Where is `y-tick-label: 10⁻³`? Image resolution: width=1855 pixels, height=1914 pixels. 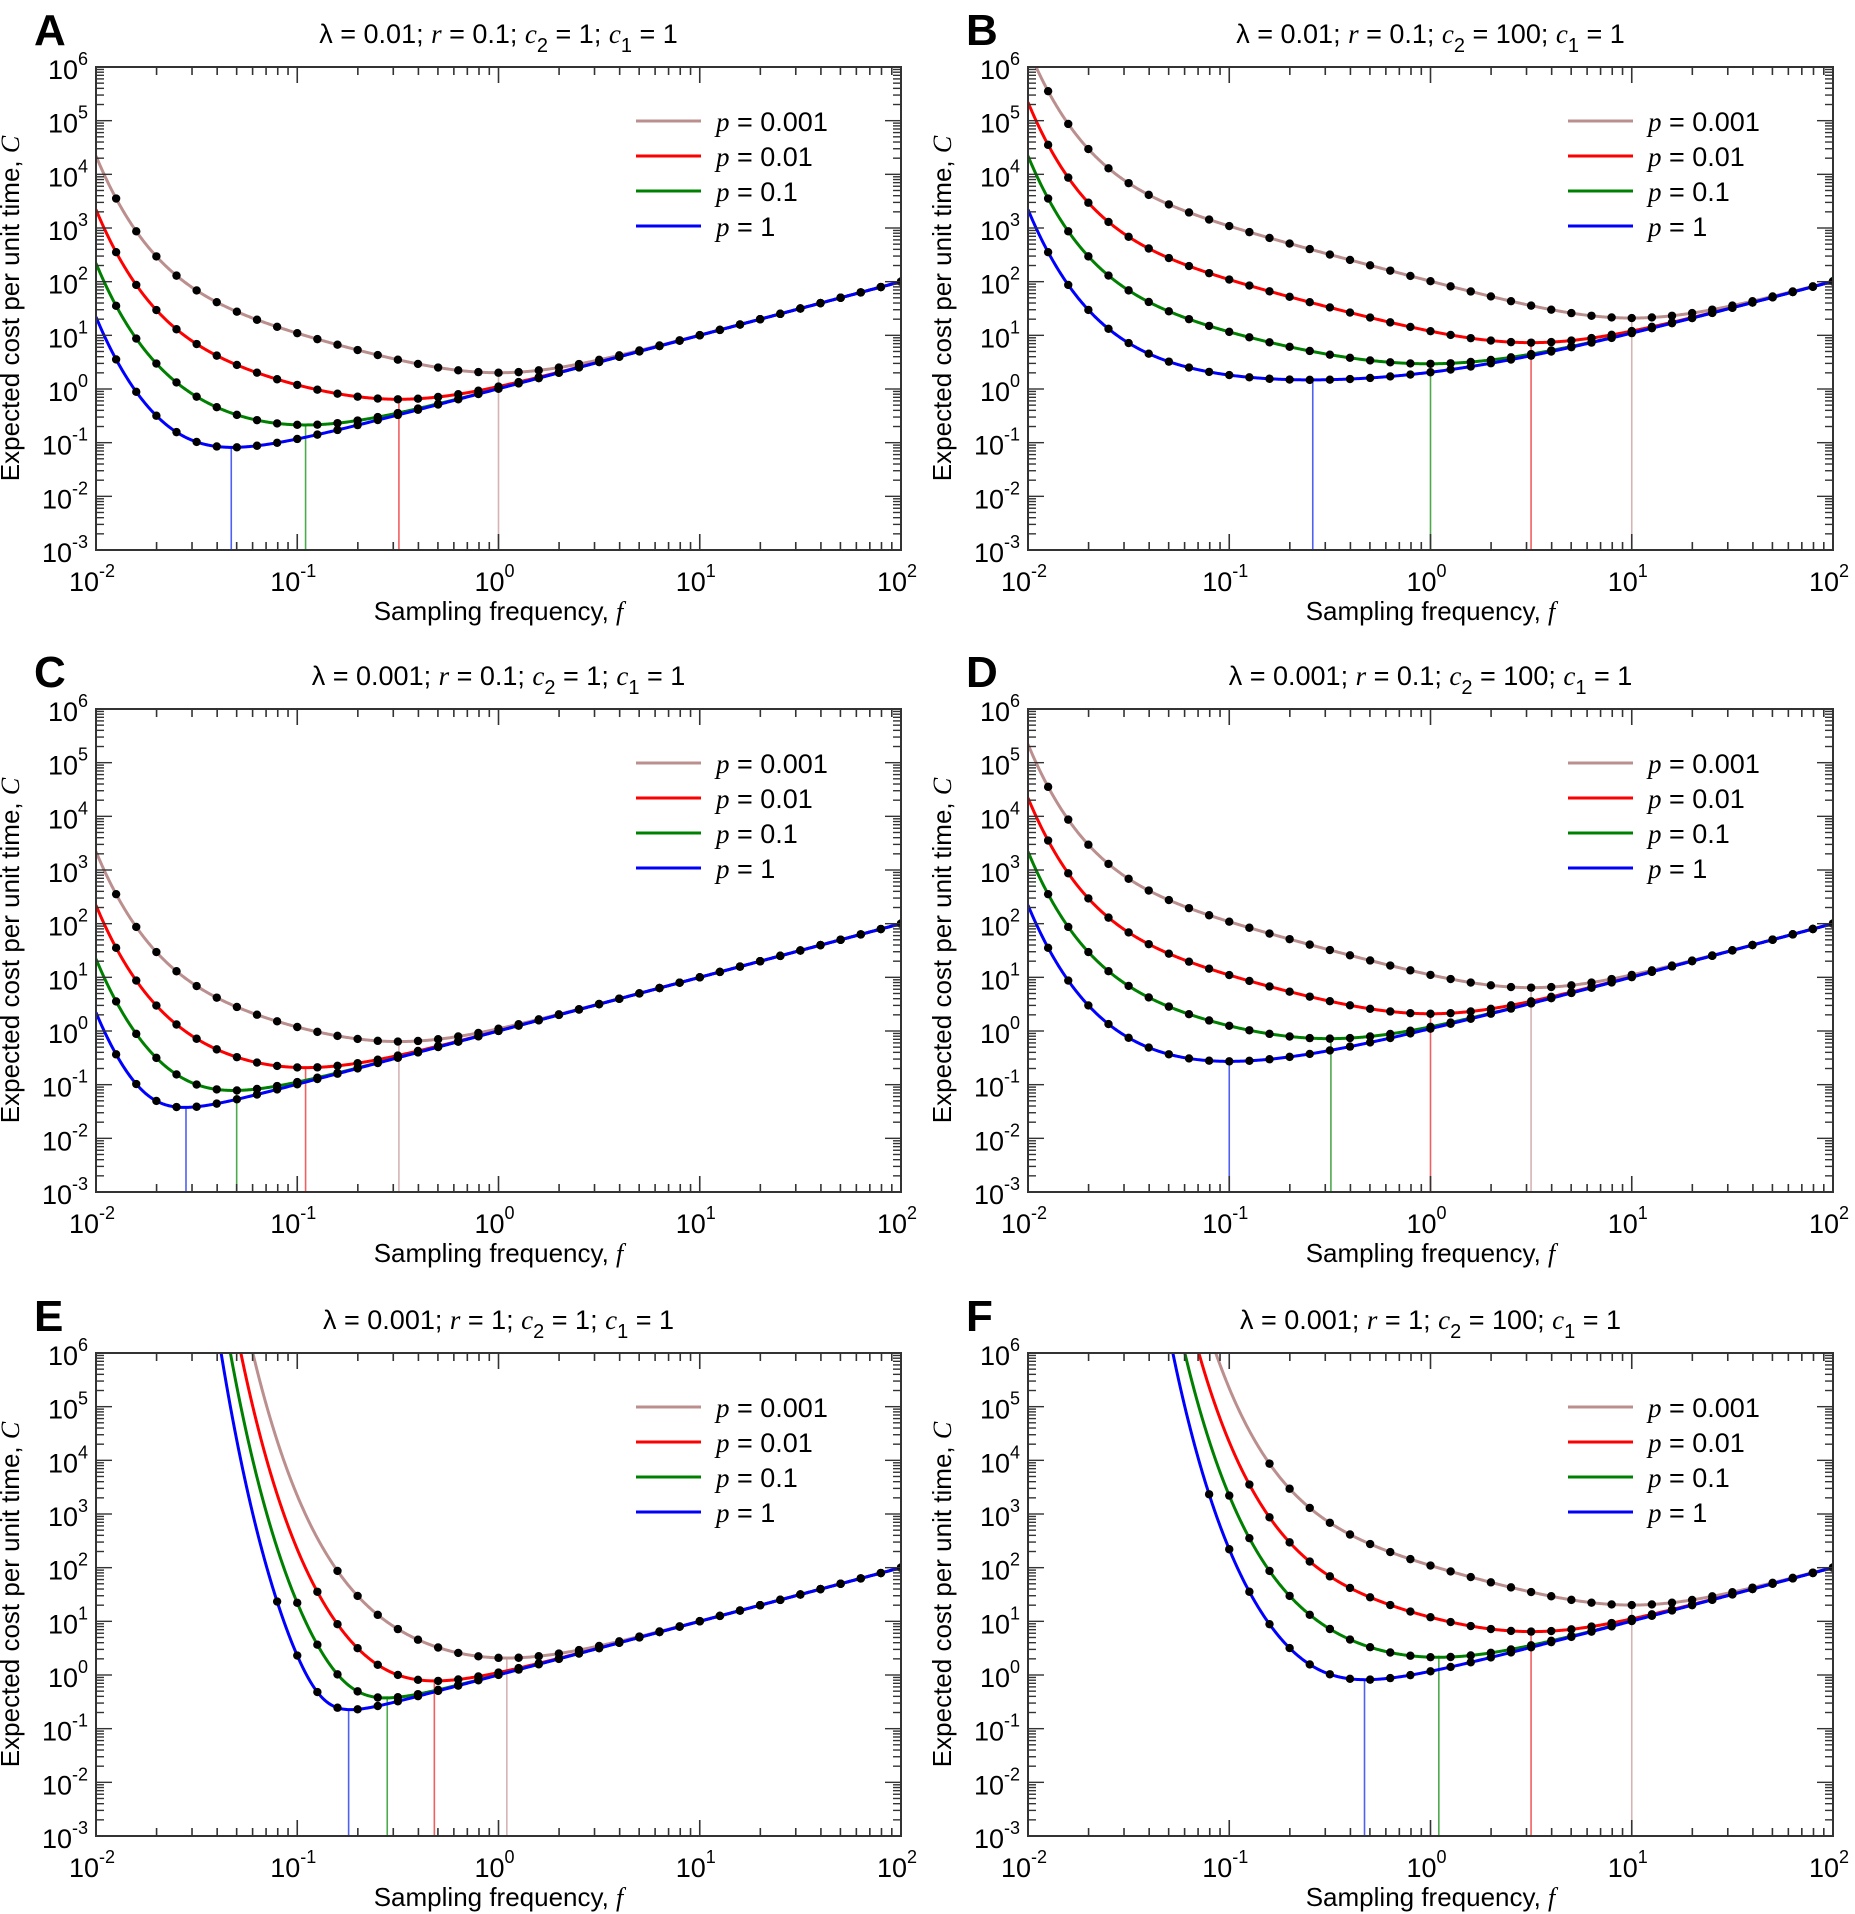 y-tick-label: 10⁻³ is located at coordinates (65, 1192).